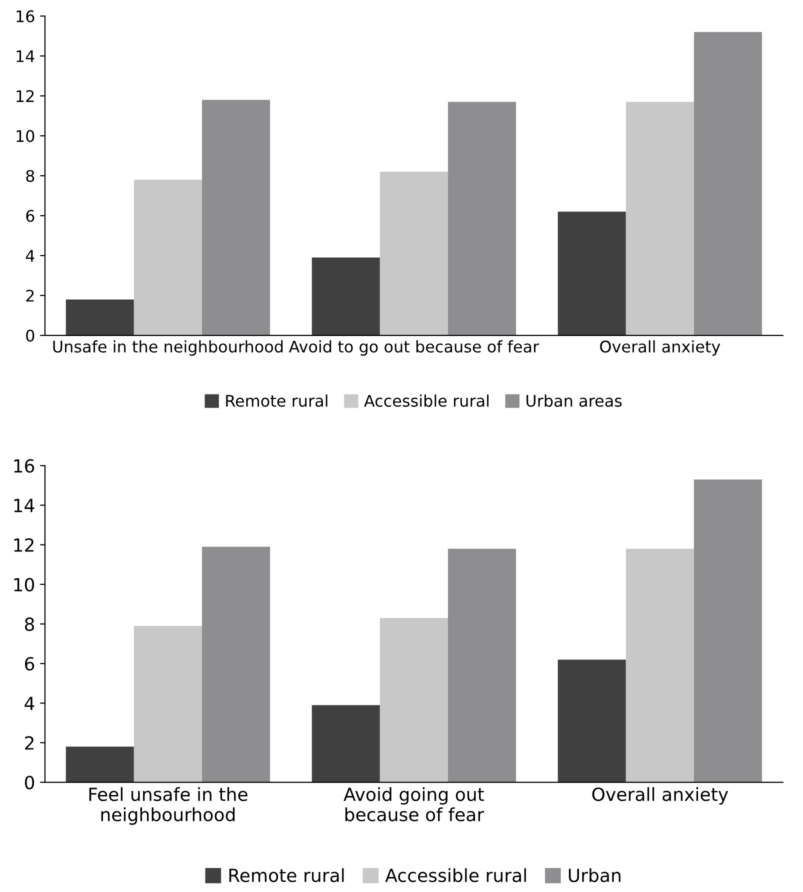  What do you see at coordinates (414, 804) in the screenshot?
I see `x-tick-label: Avoid going out because of fear` at bounding box center [414, 804].